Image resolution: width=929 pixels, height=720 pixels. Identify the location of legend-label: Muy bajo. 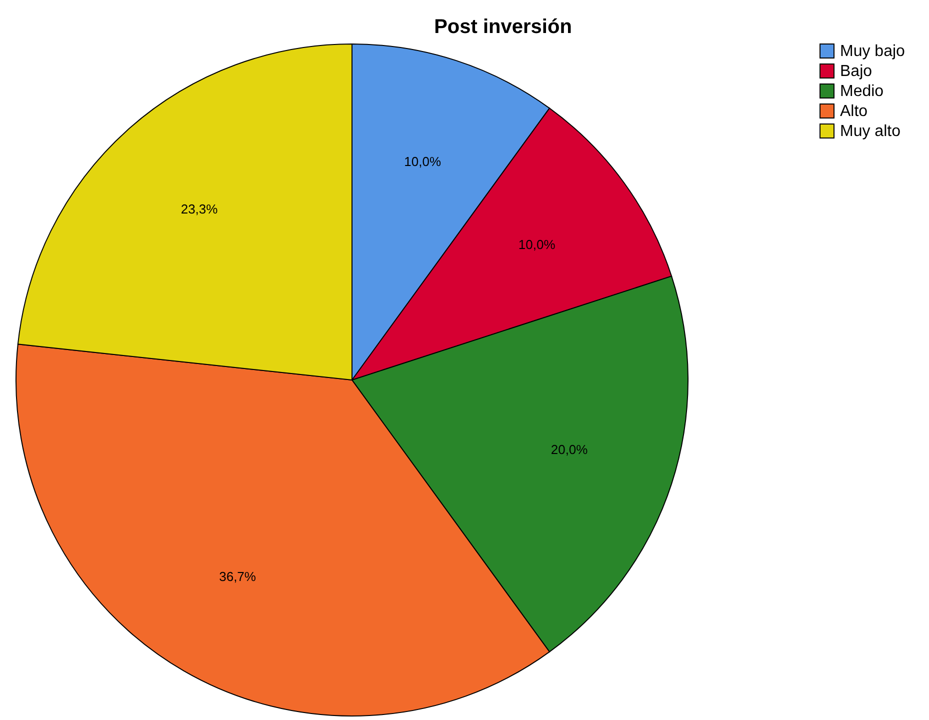
(873, 51).